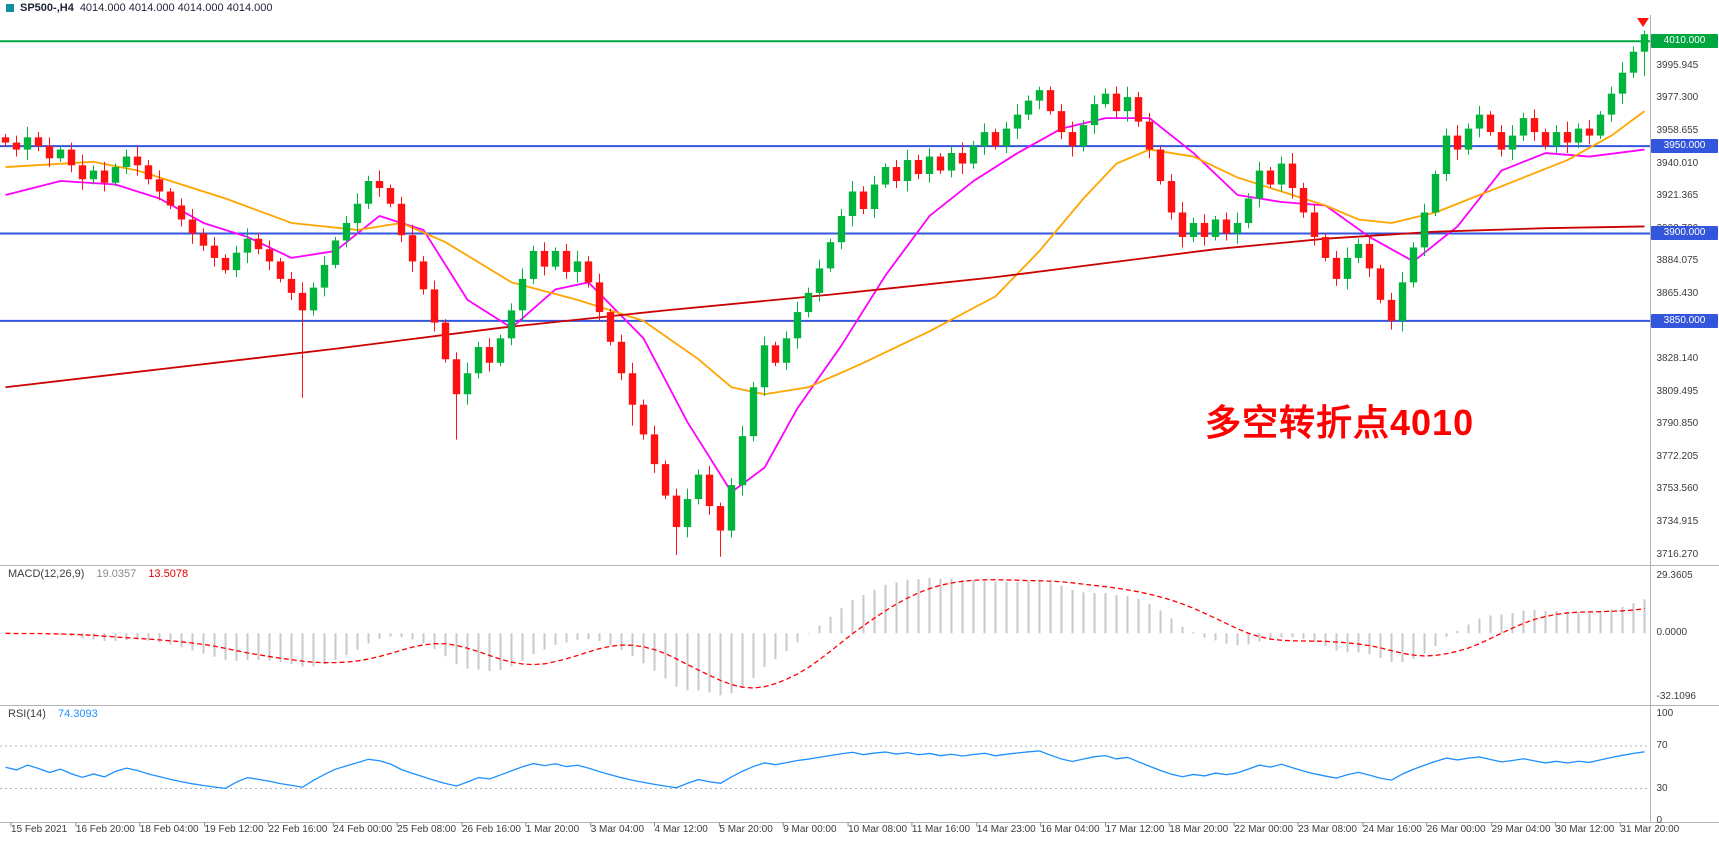 The width and height of the screenshot is (1719, 841). I want to click on time-axis-label: 4 Mar 12:00, so click(681, 829).